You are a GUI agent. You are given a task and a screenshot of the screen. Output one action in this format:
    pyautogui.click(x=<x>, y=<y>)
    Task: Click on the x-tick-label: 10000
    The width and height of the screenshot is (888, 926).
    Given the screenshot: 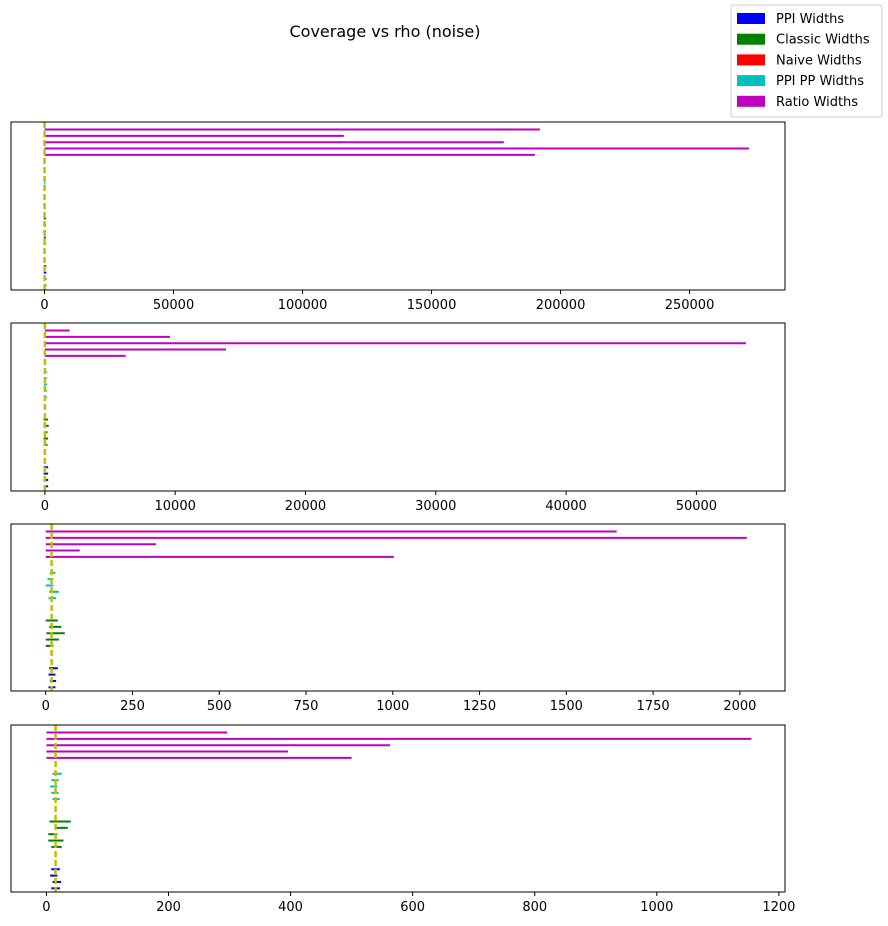 What is the action you would take?
    pyautogui.click(x=175, y=506)
    